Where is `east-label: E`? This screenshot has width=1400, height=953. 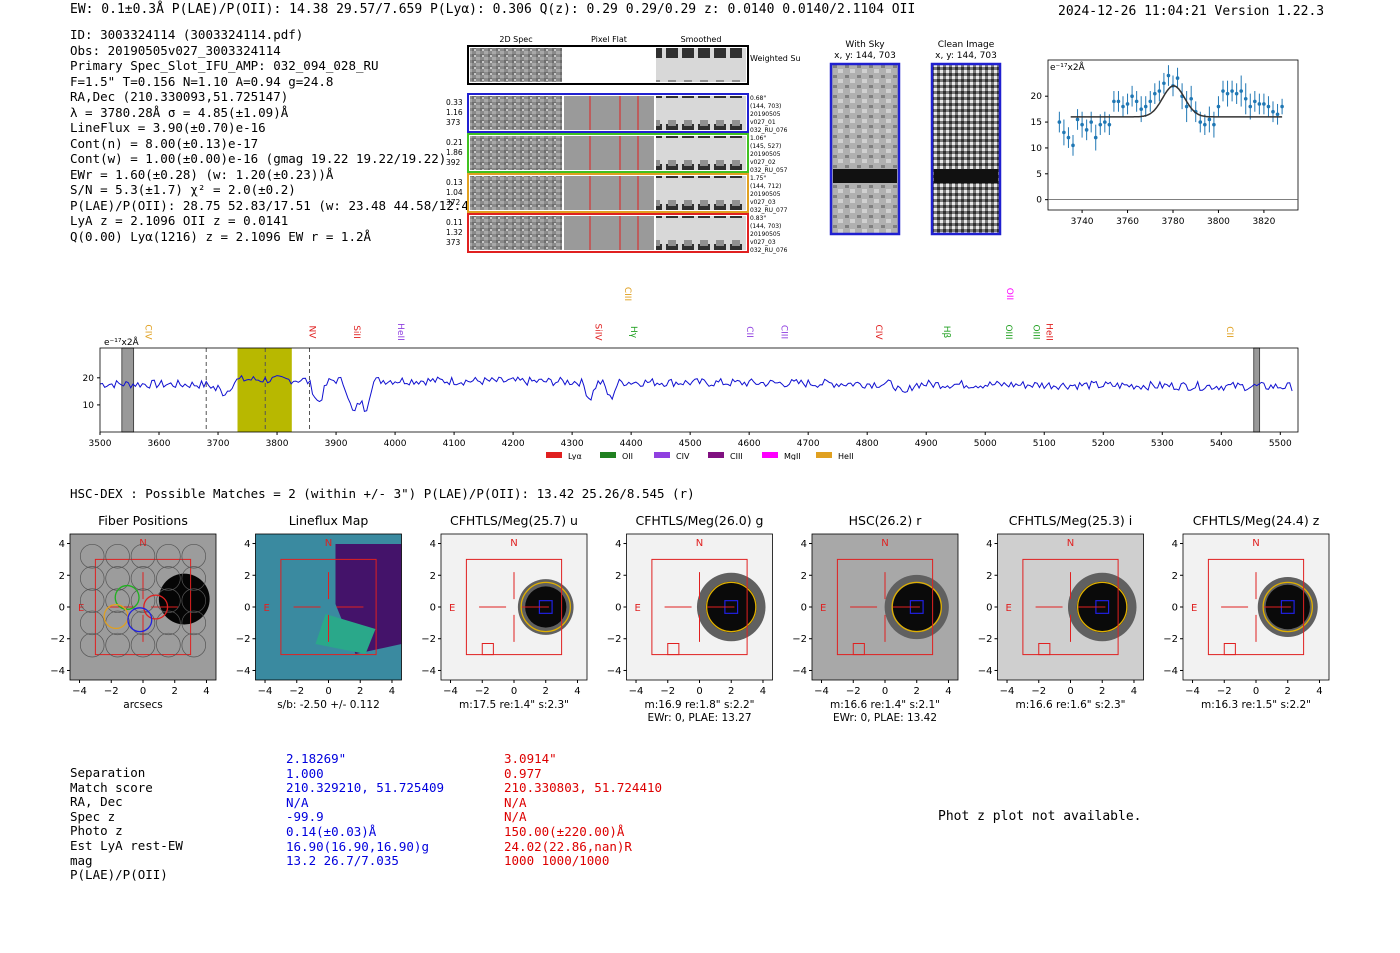
east-label: E is located at coordinates (1008, 608).